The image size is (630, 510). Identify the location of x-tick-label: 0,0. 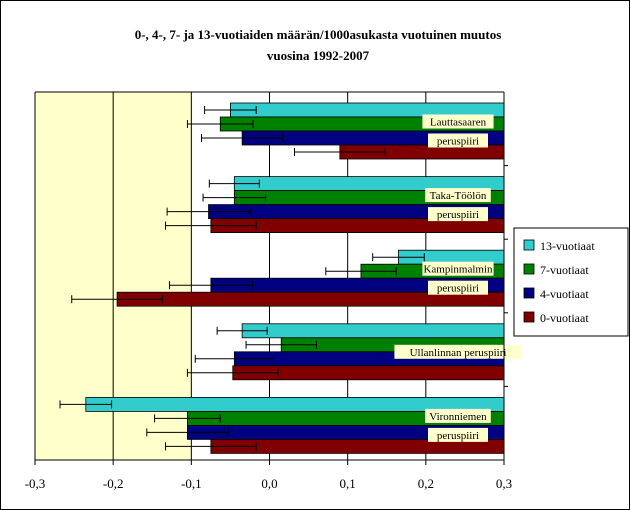
(269, 483).